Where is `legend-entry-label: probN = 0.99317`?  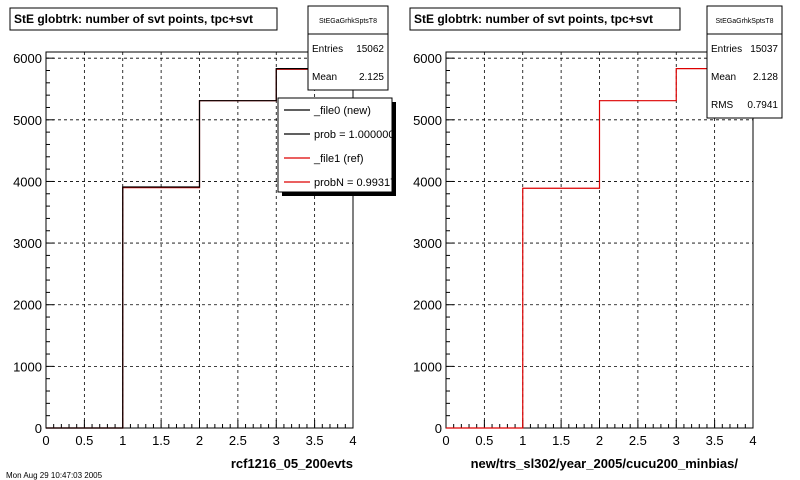
legend-entry-label: probN = 0.99317 is located at coordinates (355, 183).